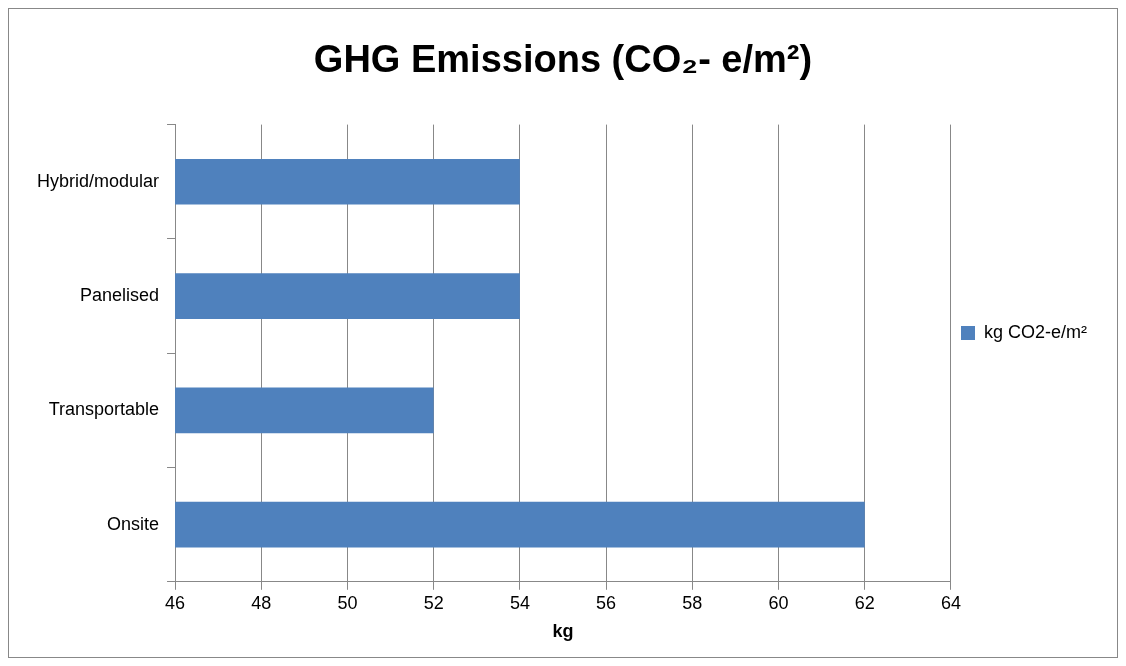 This screenshot has width=1126, height=666. Describe the element at coordinates (98, 180) in the screenshot. I see `y-tick-label: Hybrid/modular` at that location.